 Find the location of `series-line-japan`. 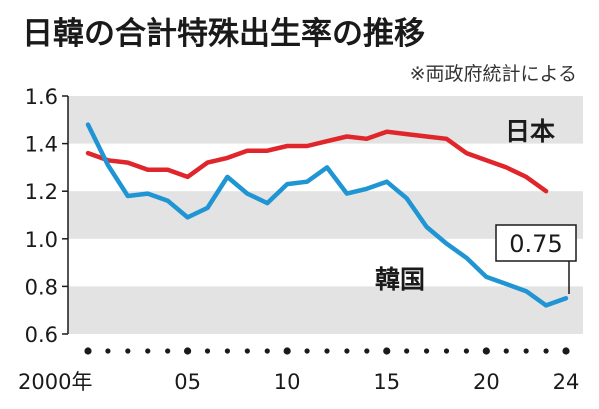

series-line-japan is located at coordinates (317, 161).